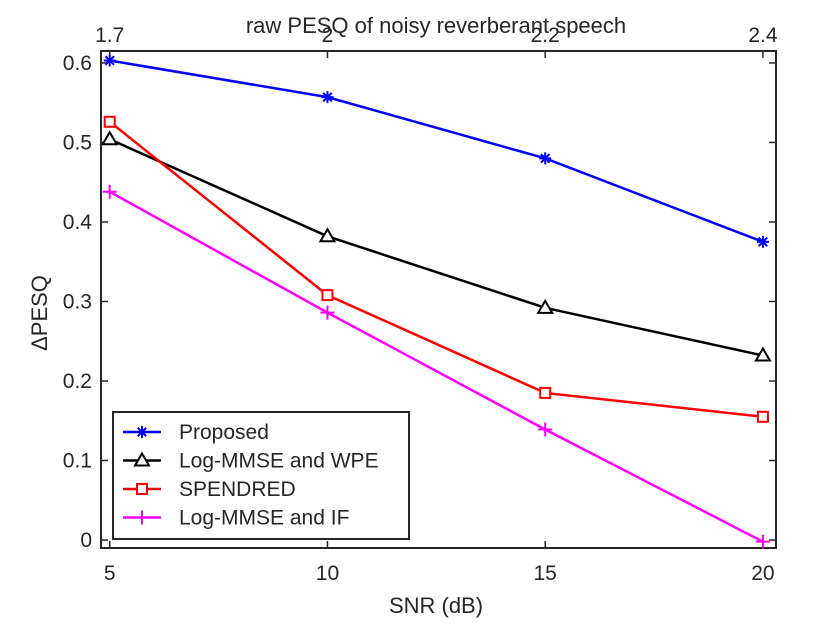  What do you see at coordinates (436, 605) in the screenshot?
I see `x-axis-label: SNR (dB)` at bounding box center [436, 605].